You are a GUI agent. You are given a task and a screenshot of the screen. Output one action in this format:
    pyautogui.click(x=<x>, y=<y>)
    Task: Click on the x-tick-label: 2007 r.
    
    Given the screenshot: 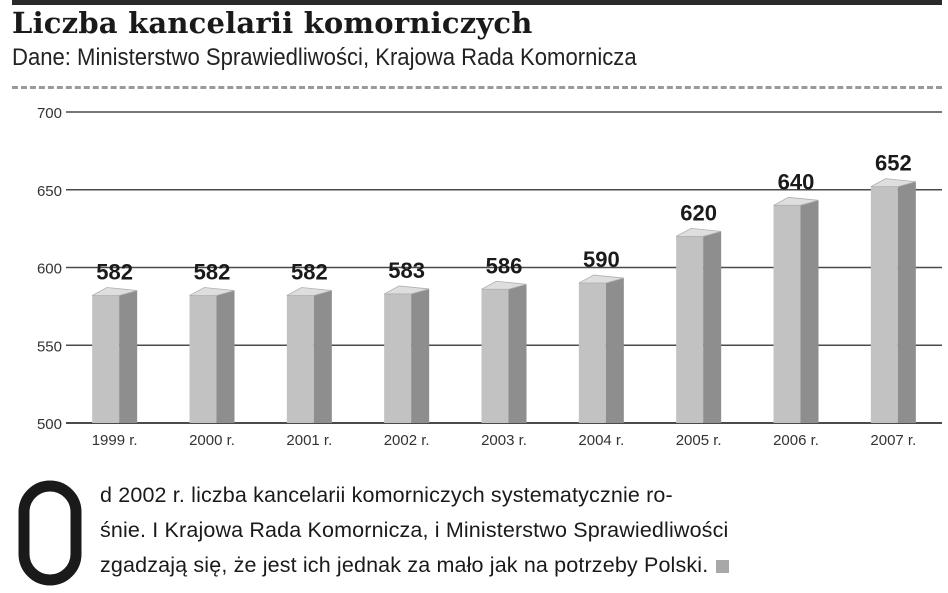 What is the action you would take?
    pyautogui.click(x=893, y=440)
    